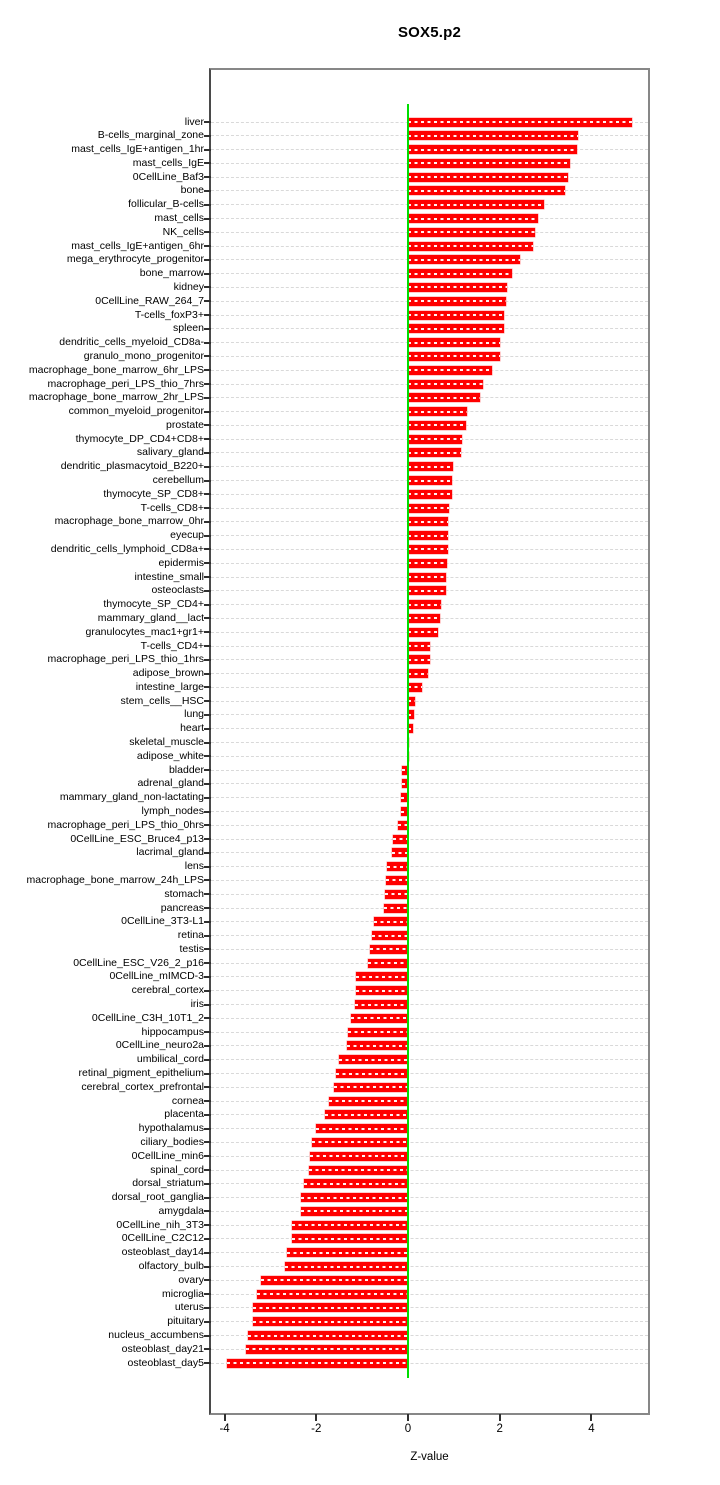  I want to click on y-axis-label: dorsal_striatum, so click(168, 1183).